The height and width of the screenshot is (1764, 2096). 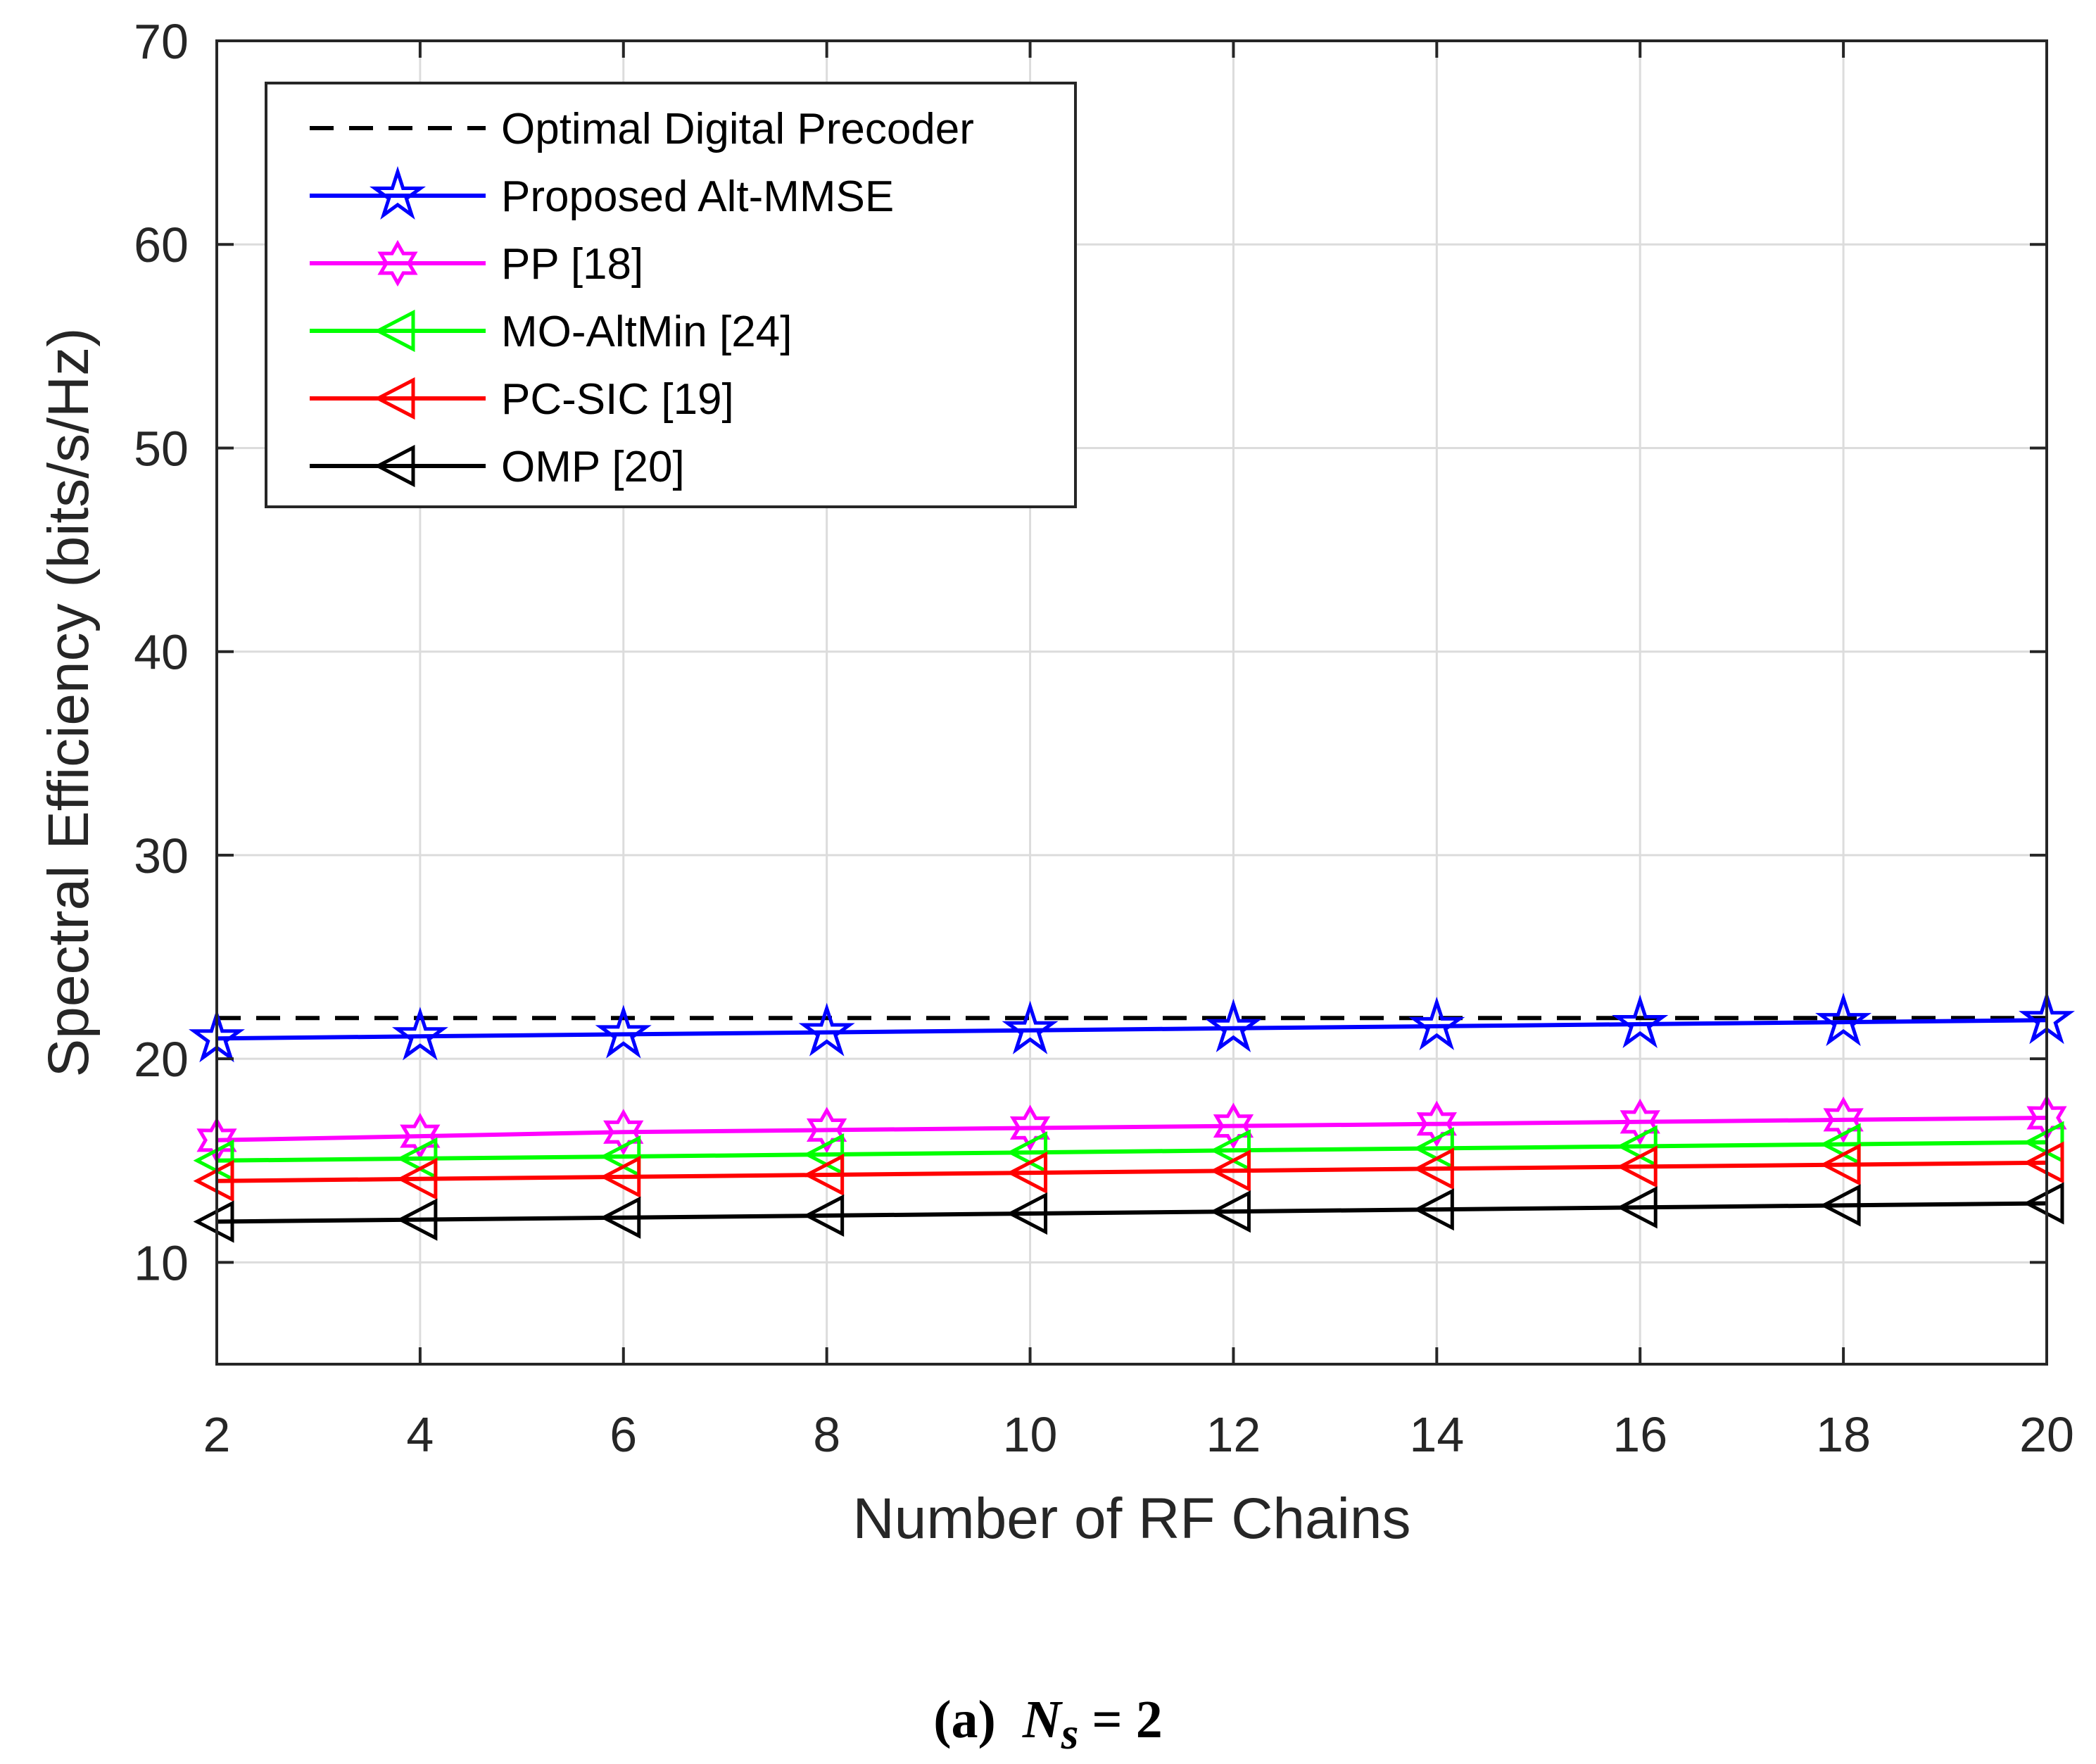 What do you see at coordinates (161, 42) in the screenshot?
I see `y-tick-label: 70` at bounding box center [161, 42].